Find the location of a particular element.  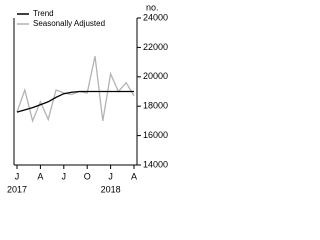

year-label: 2018 is located at coordinates (111, 189).